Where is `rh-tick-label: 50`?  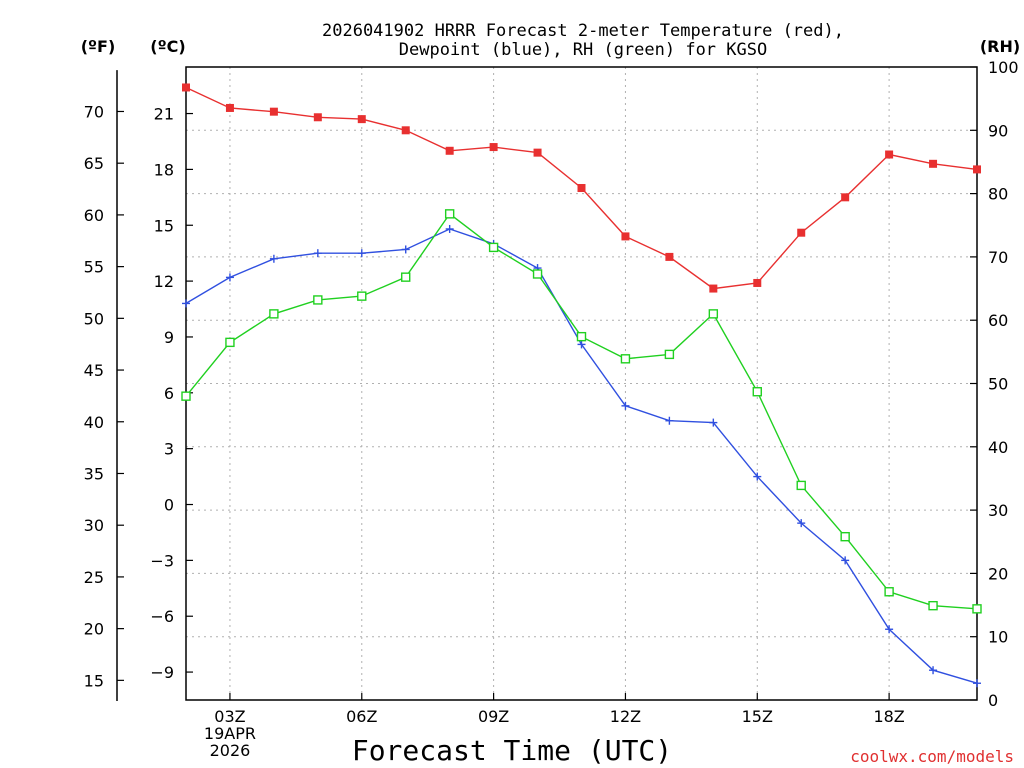 rh-tick-label: 50 is located at coordinates (998, 384).